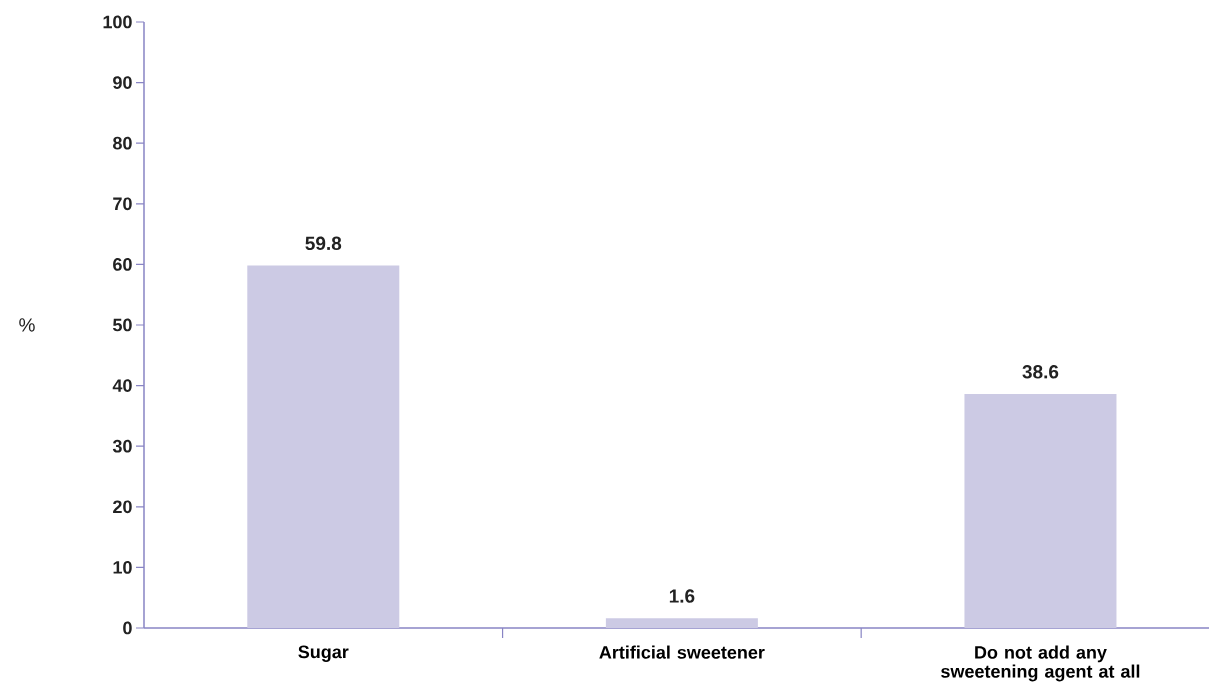 The image size is (1209, 693). I want to click on x-tick-label: Artificial sweetener, so click(682, 652).